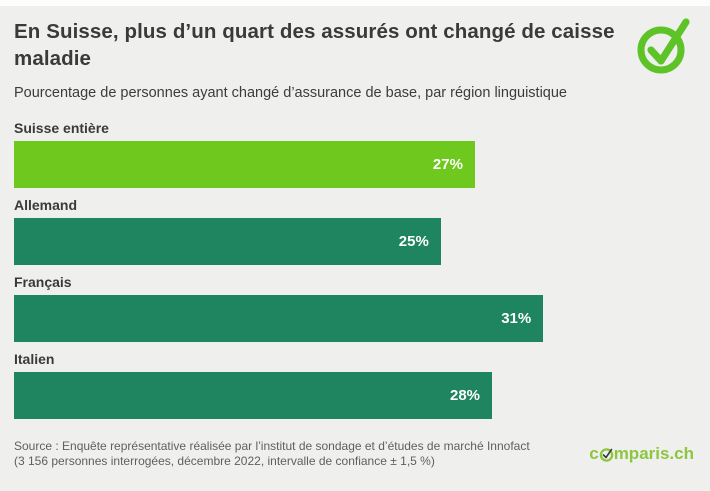 The height and width of the screenshot is (491, 710). What do you see at coordinates (34, 359) in the screenshot?
I see `category-label: Italien` at bounding box center [34, 359].